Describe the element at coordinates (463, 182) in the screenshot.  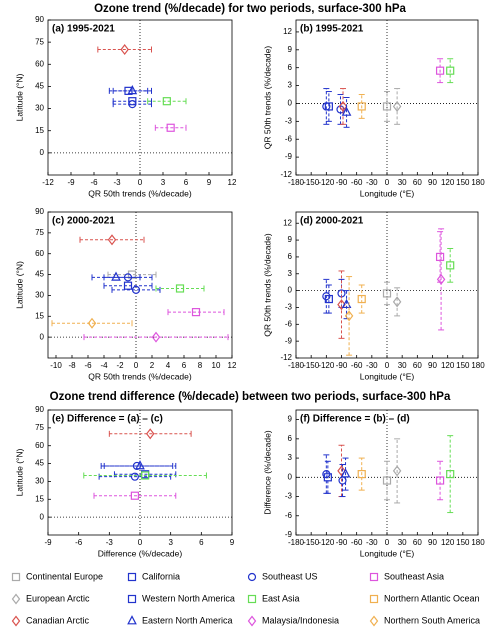
I see `x-tick-label: 150` at that location.